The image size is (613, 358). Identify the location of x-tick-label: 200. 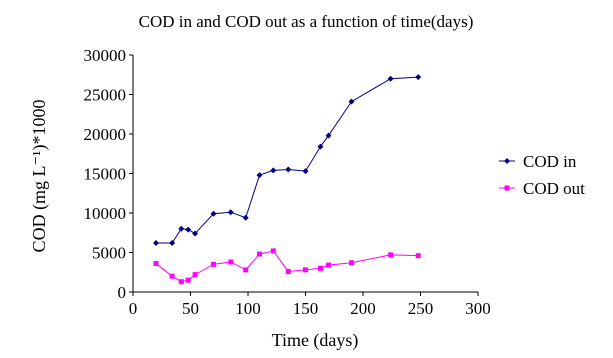
(363, 308).